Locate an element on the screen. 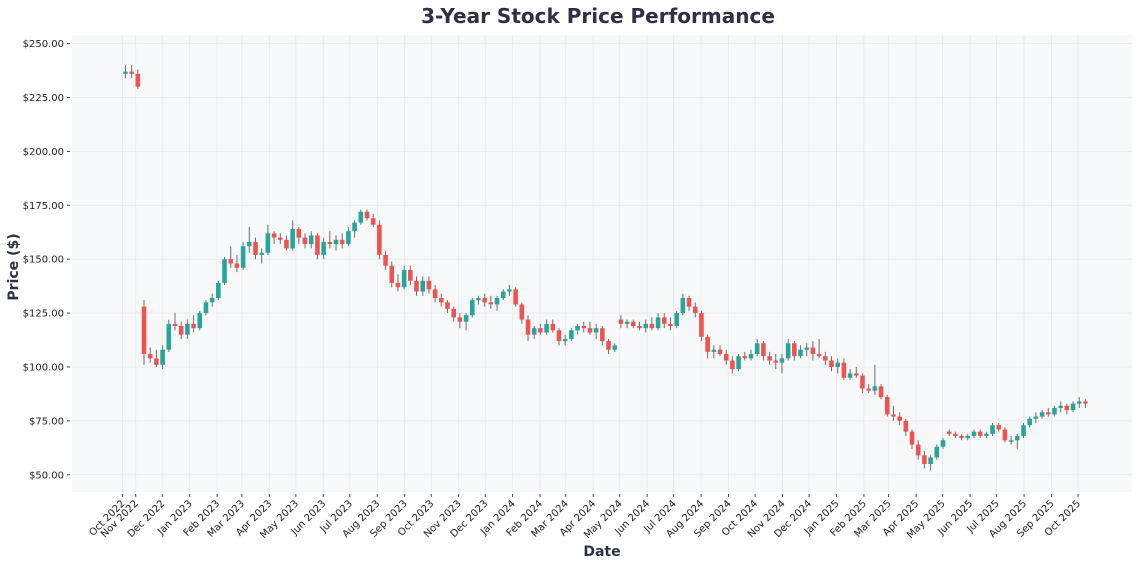  y-tick-label: $175.00 is located at coordinates (43, 206).